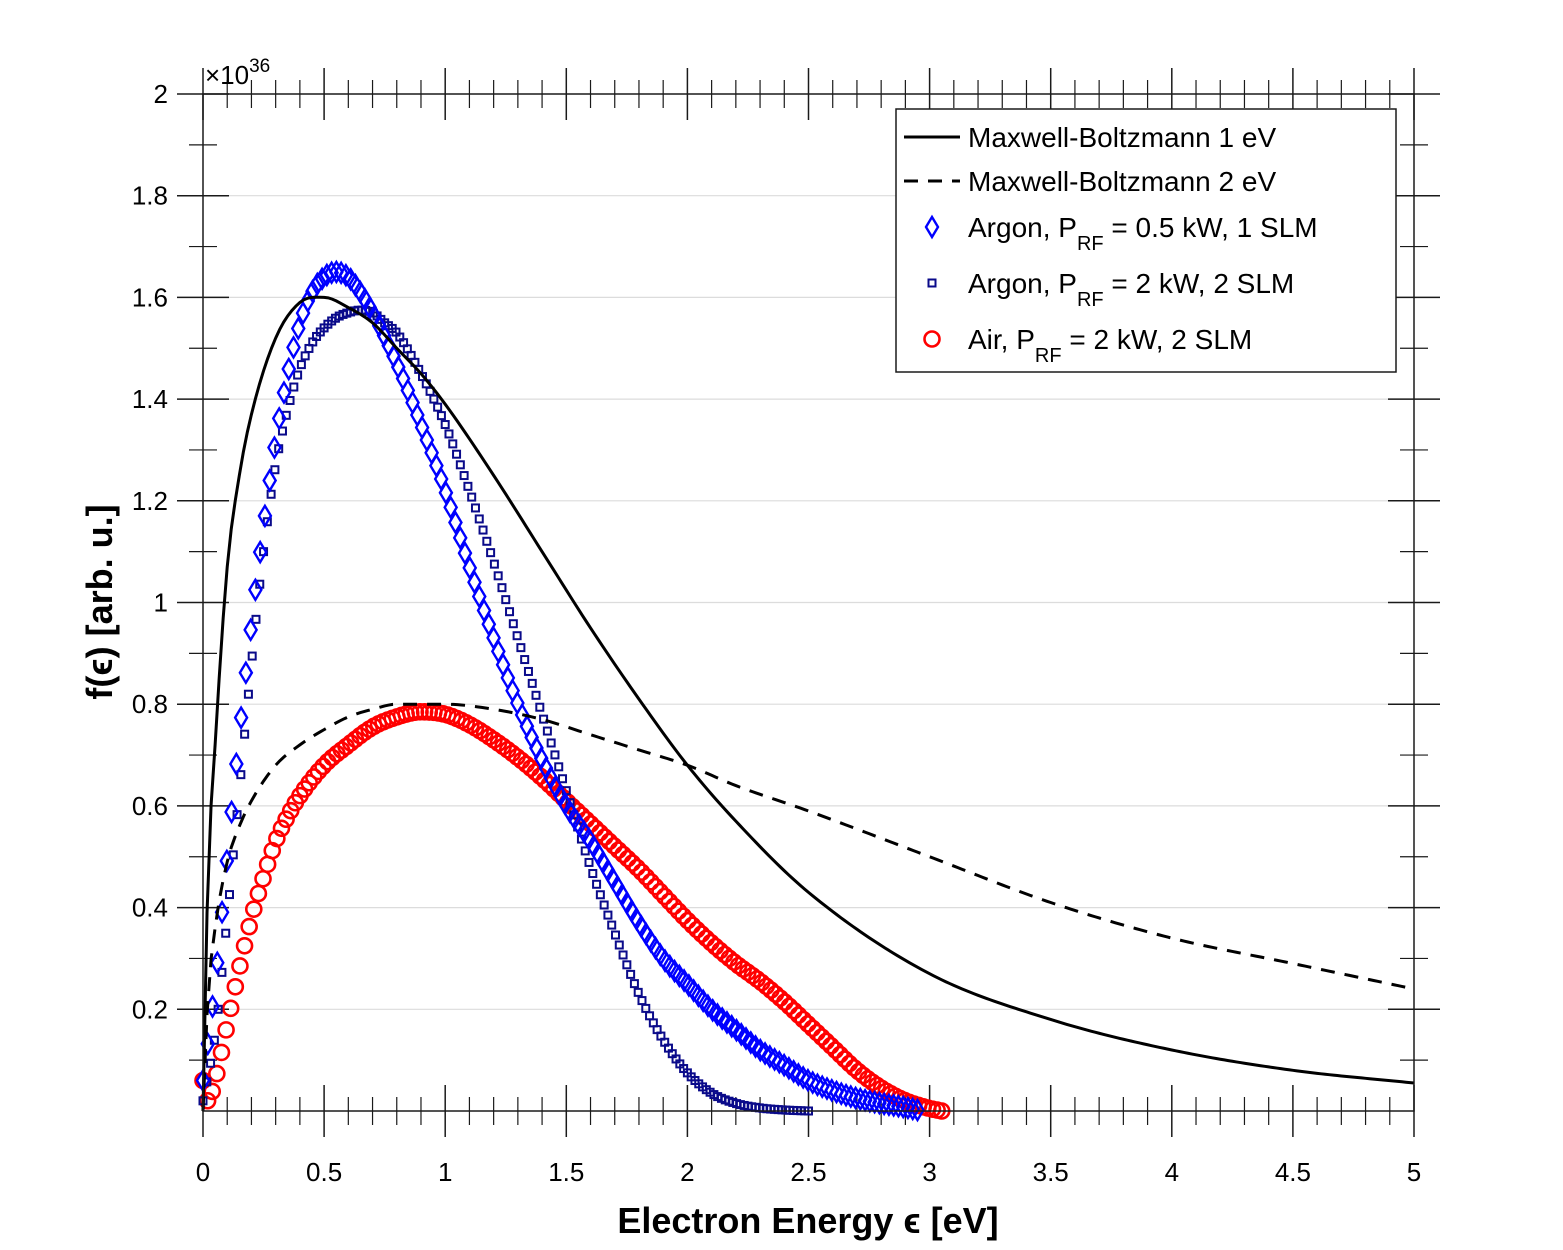 This screenshot has width=1563, height=1250. What do you see at coordinates (150, 551) in the screenshot?
I see `y-tick-labels: 0.2 0.4 0.6 0.8 1 1.2 1.4 1.6 1.8 2` at bounding box center [150, 551].